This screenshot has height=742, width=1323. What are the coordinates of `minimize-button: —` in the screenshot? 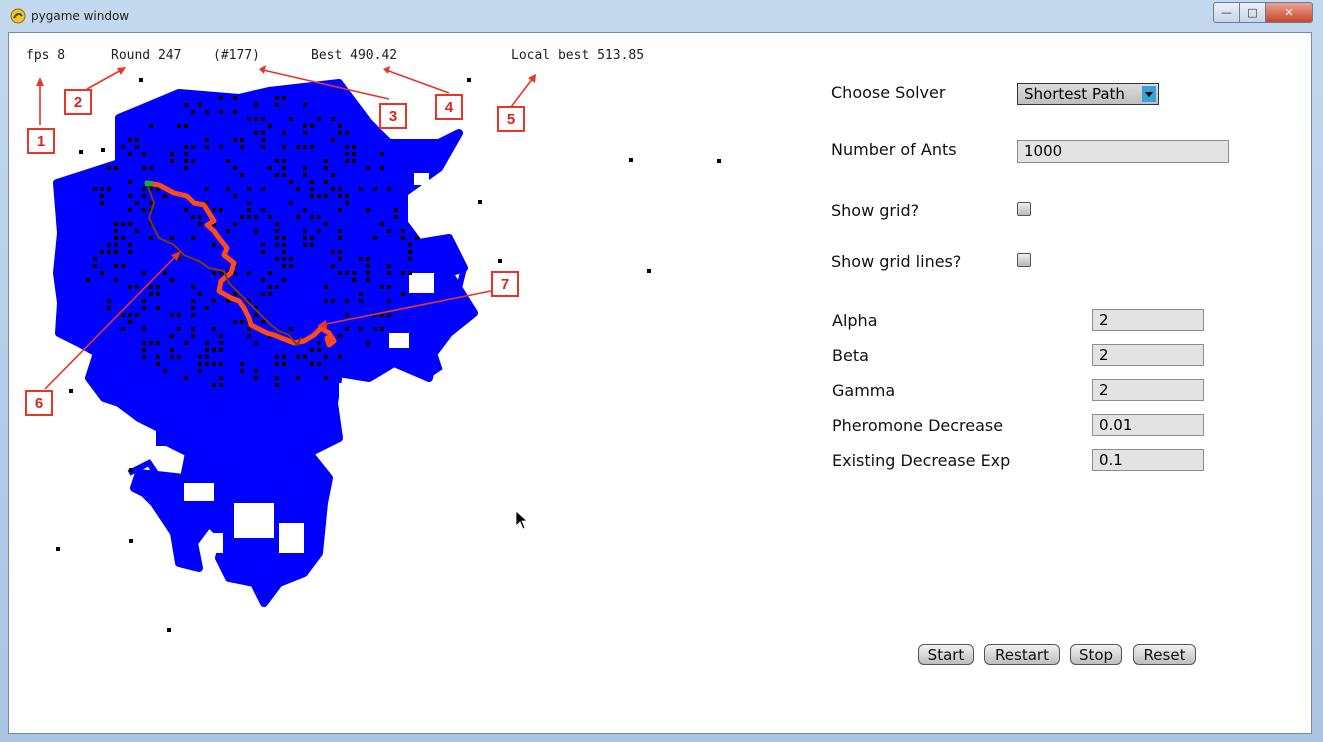 It's located at (1226, 12).